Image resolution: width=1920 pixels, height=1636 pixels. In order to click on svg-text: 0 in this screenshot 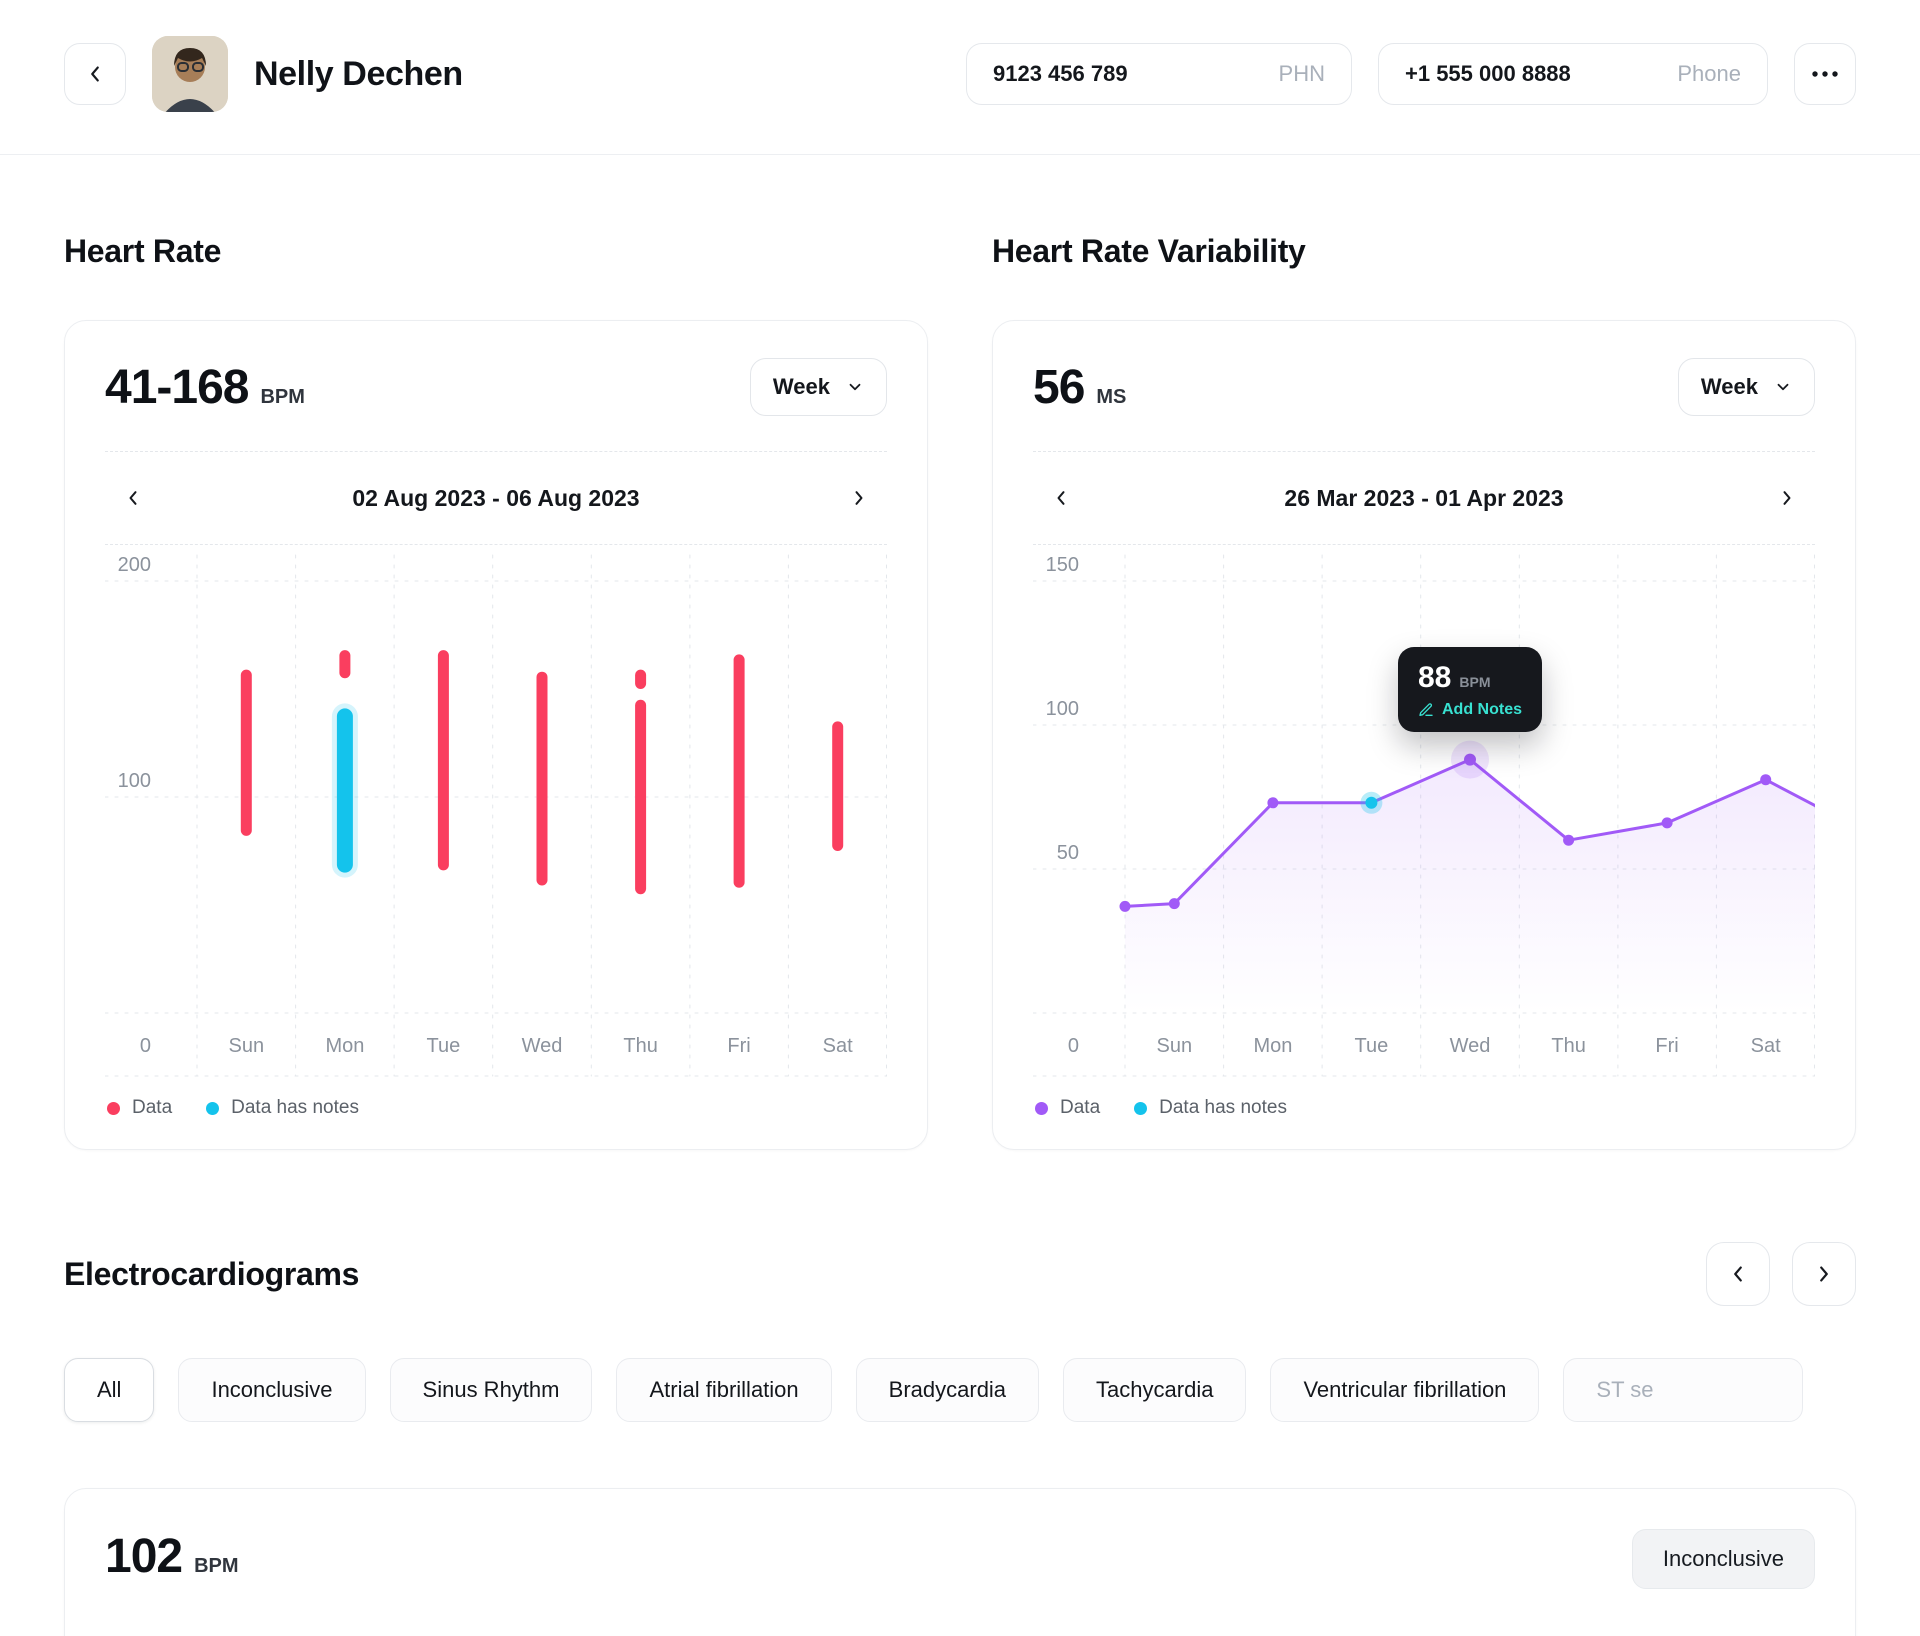, I will do `click(145, 1046)`.